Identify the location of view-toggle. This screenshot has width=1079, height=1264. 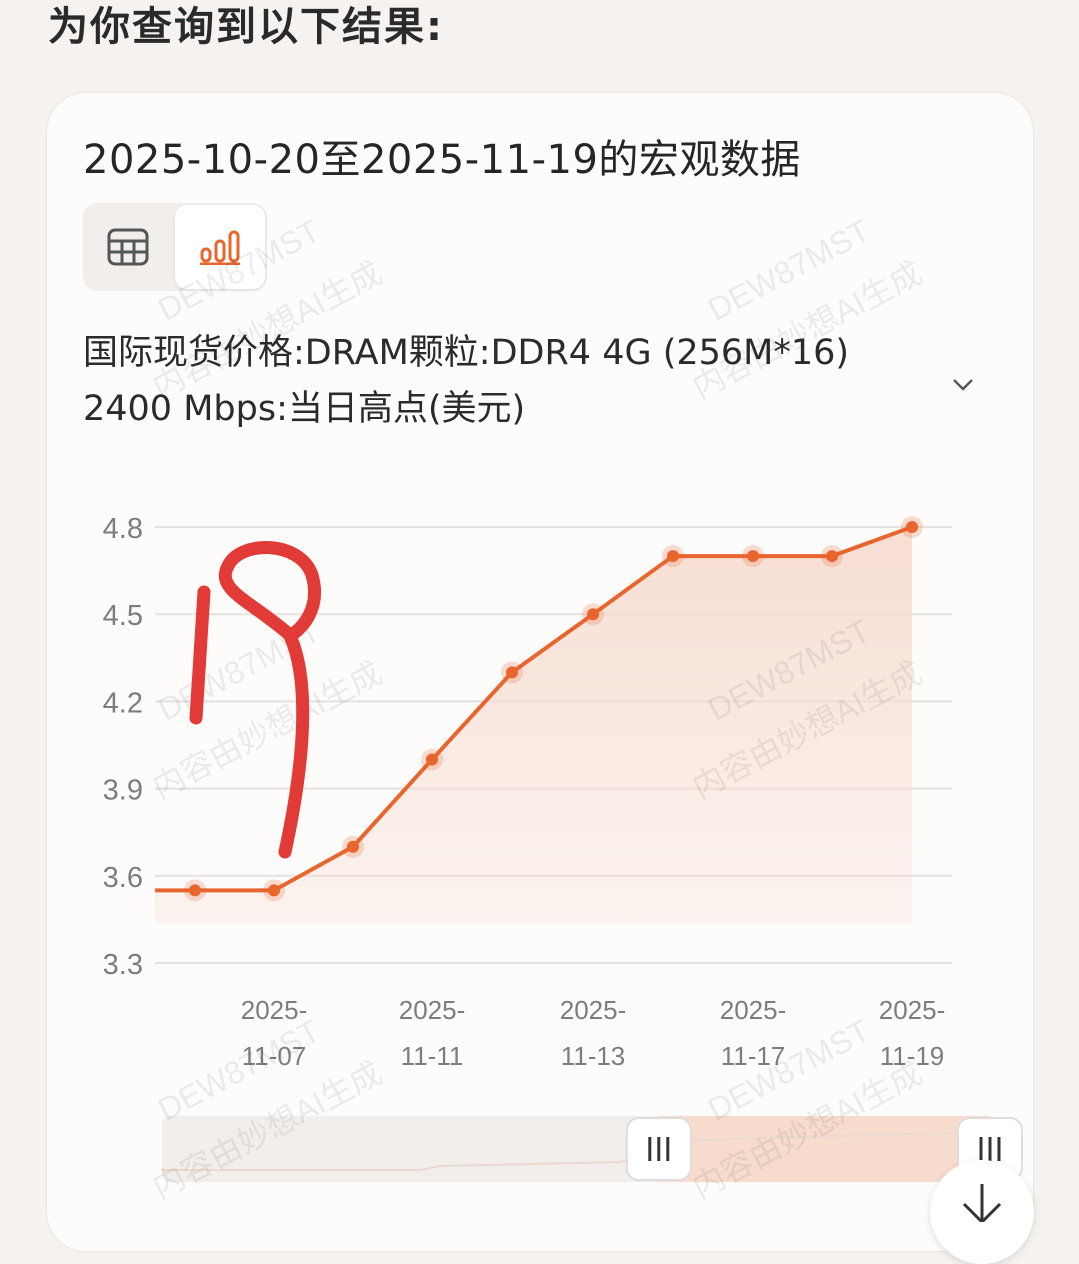
(175, 247).